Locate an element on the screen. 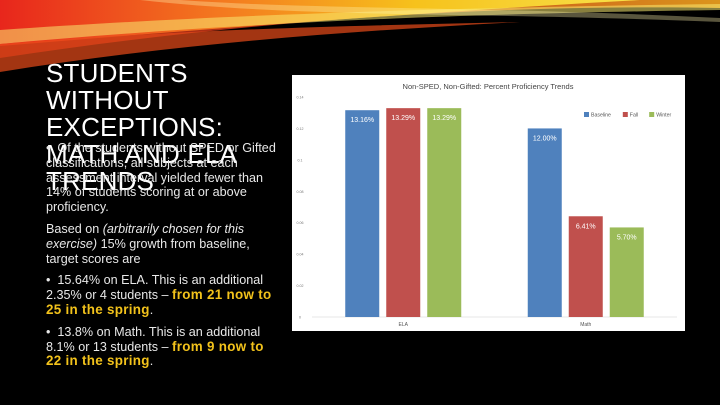 Image resolution: width=720 pixels, height=405 pixels. target-prefix: Based on is located at coordinates (74, 228).